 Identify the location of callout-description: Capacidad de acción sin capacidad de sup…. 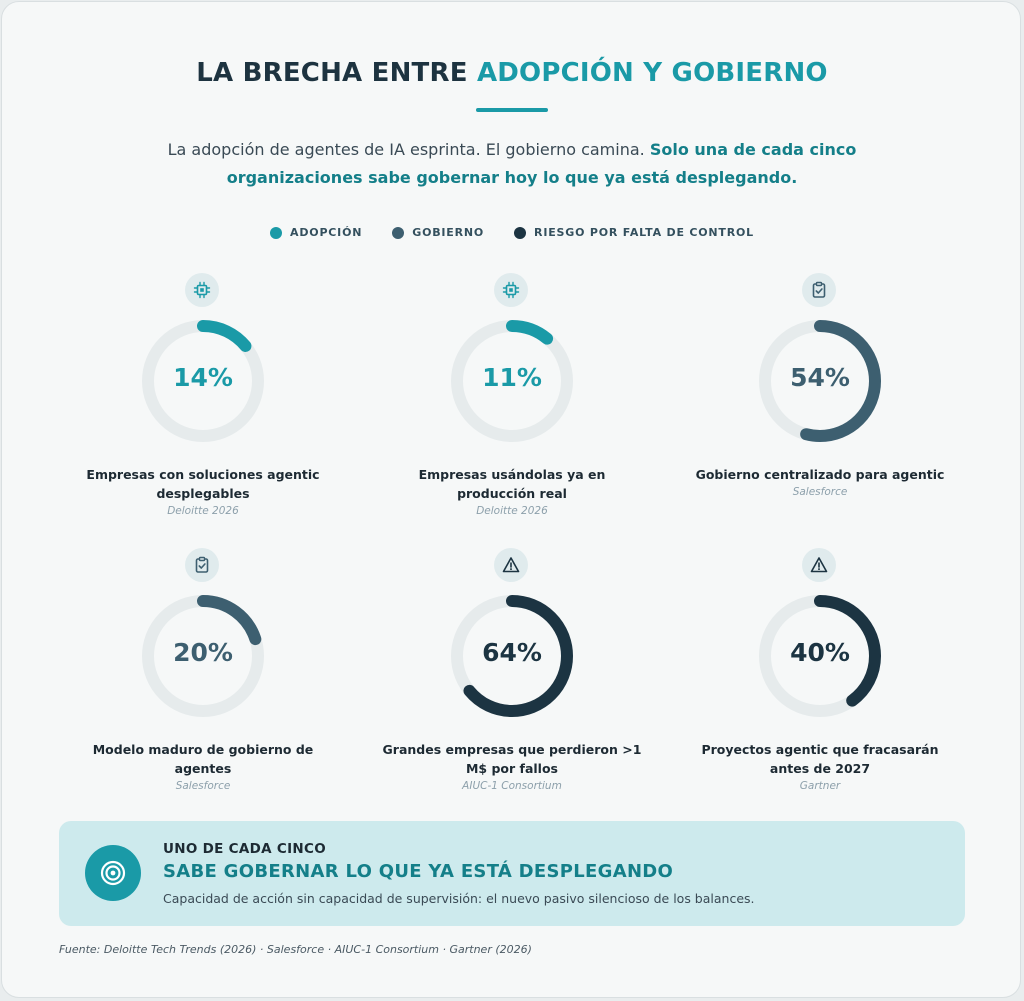
(459, 898).